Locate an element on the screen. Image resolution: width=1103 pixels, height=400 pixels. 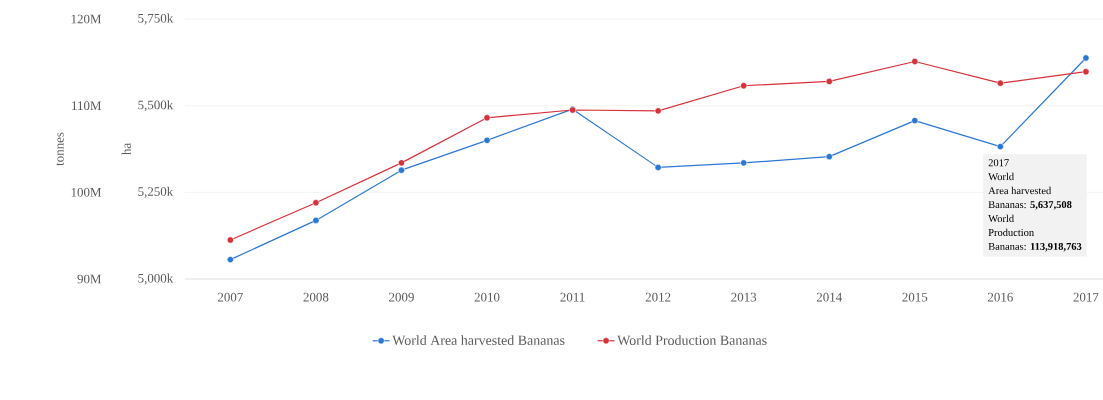
annotation: Area harvested is located at coordinates (1020, 190).